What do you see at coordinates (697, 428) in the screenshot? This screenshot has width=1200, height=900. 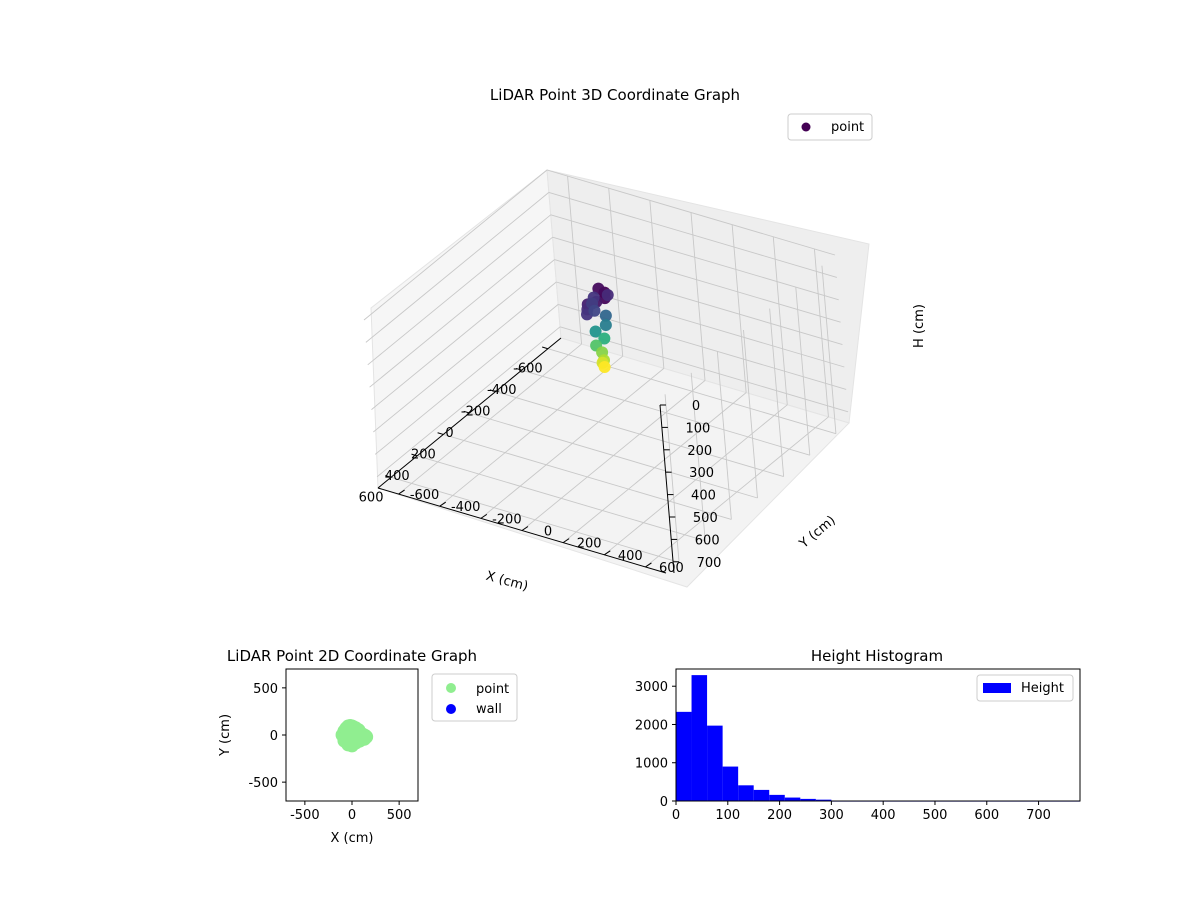 I see `plot3d-z-tick-label: 100` at bounding box center [697, 428].